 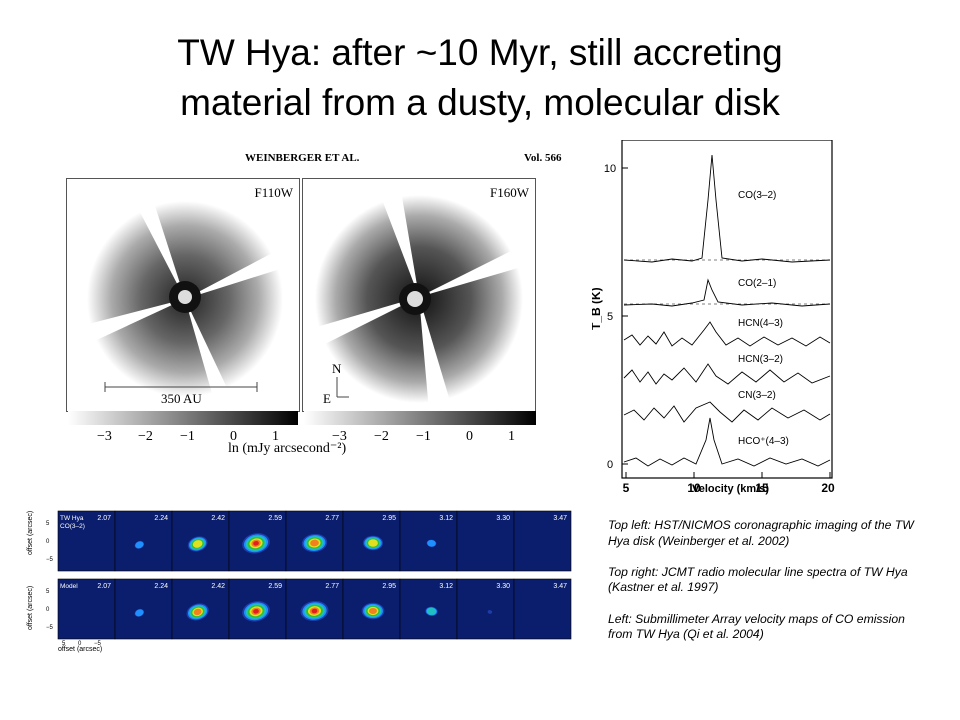 I want to click on colorbar-left, so click(x=183, y=418).